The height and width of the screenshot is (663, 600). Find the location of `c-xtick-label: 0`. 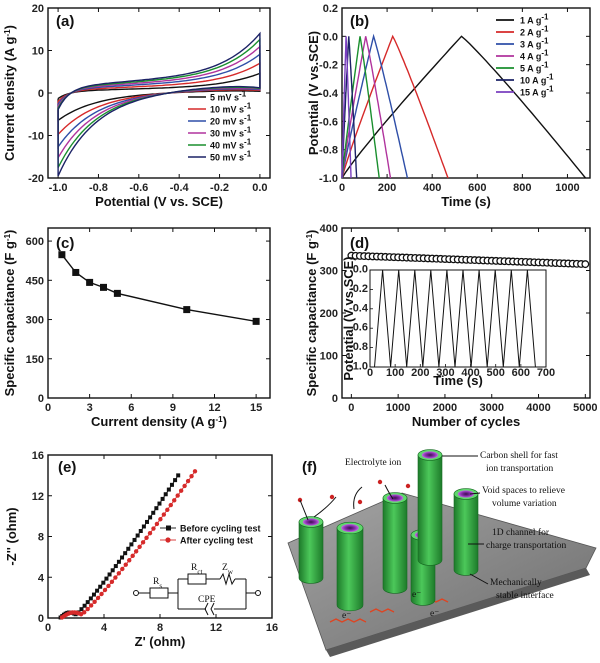

c-xtick-label: 0 is located at coordinates (48, 408).